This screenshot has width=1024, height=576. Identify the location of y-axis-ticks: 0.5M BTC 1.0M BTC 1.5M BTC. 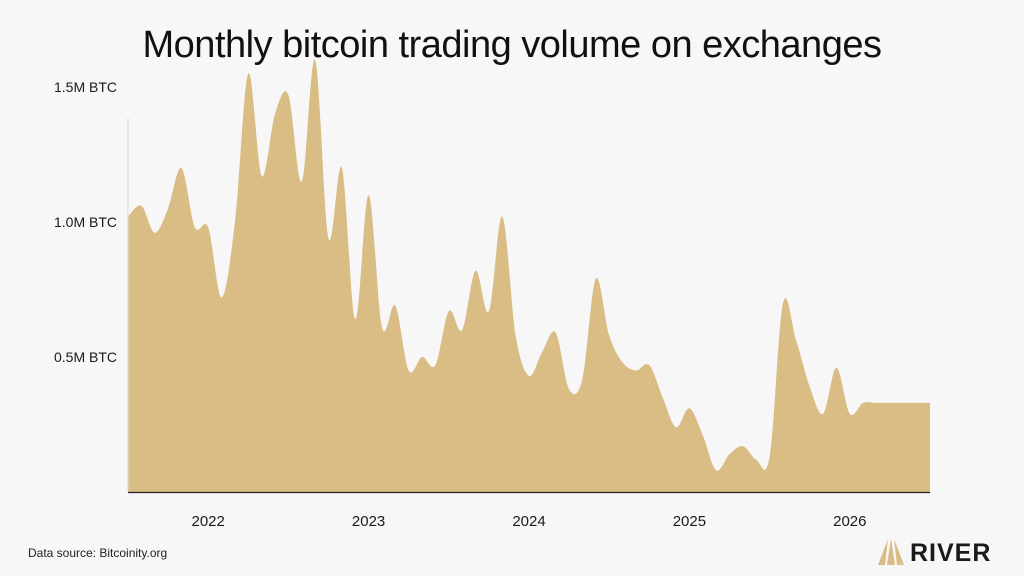
(85, 222).